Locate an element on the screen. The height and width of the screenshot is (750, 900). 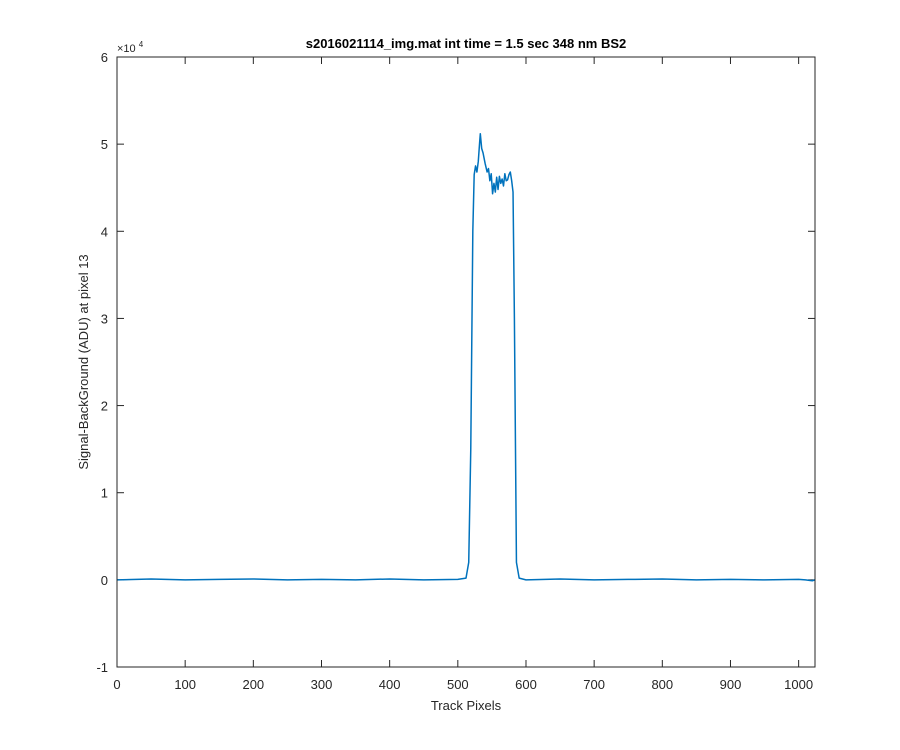
x-tick-label: 0 is located at coordinates (116, 684).